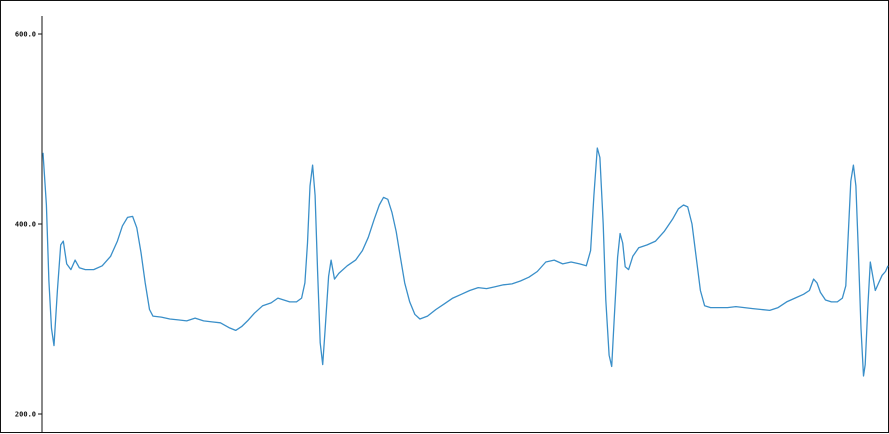  Describe the element at coordinates (25, 35) in the screenshot. I see `y-tick-label: 600.0` at that location.